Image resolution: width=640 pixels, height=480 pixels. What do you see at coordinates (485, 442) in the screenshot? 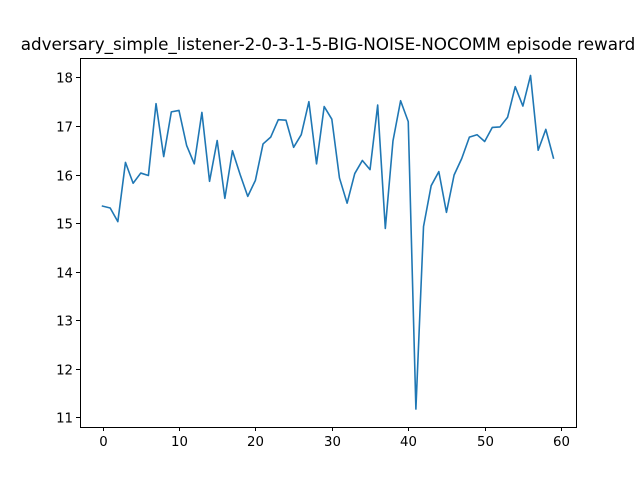
I see `x-tick-label: 50` at bounding box center [485, 442].